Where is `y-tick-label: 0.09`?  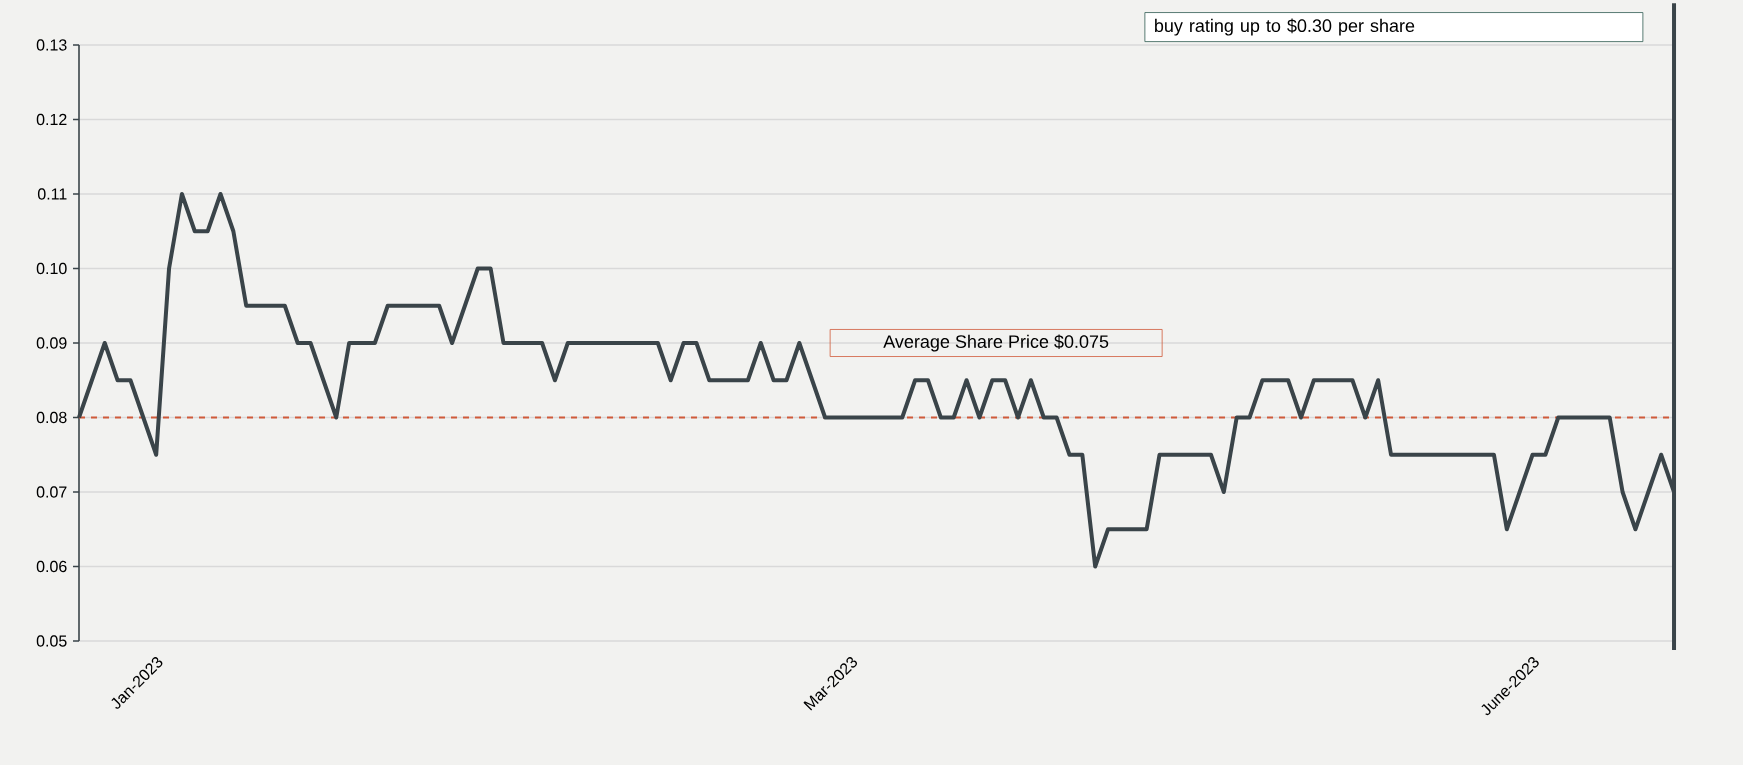 y-tick-label: 0.09 is located at coordinates (51, 343).